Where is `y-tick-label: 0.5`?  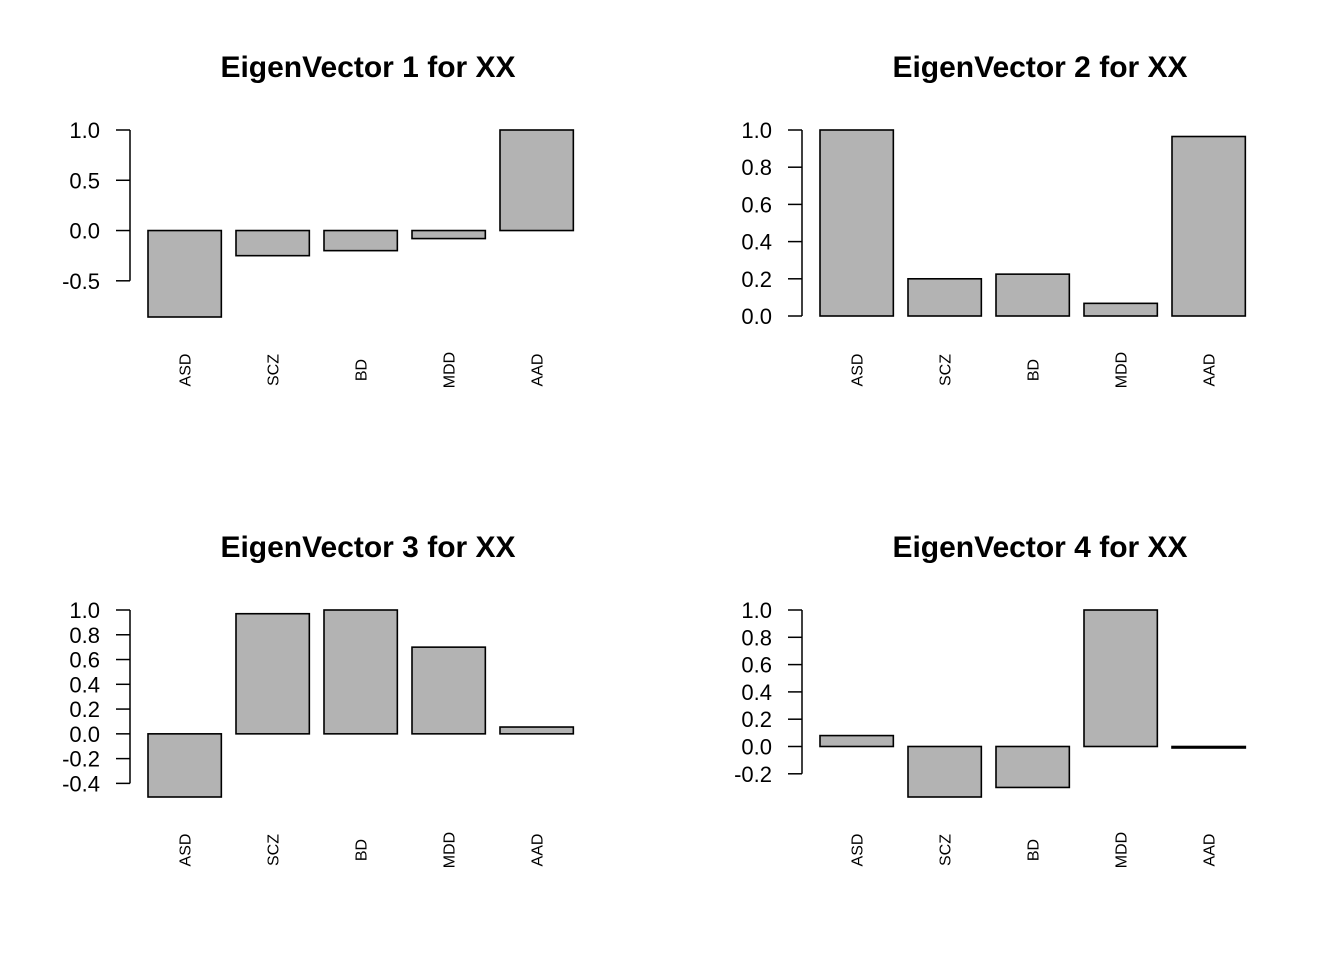
y-tick-label: 0.5 is located at coordinates (84, 180).